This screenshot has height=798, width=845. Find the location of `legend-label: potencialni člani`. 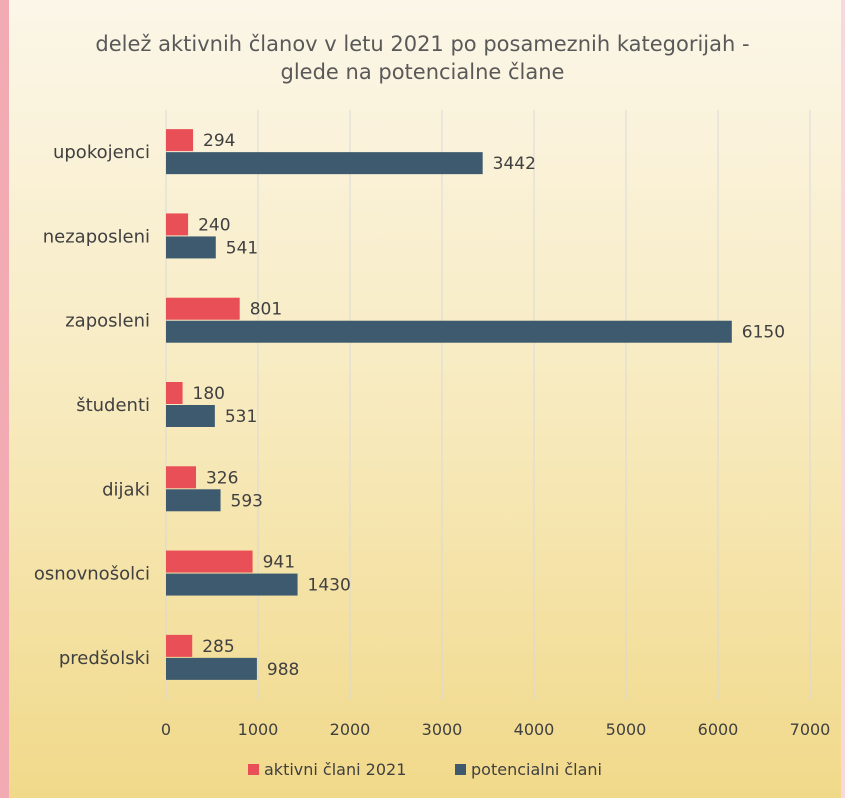

legend-label: potencialni člani is located at coordinates (536, 769).